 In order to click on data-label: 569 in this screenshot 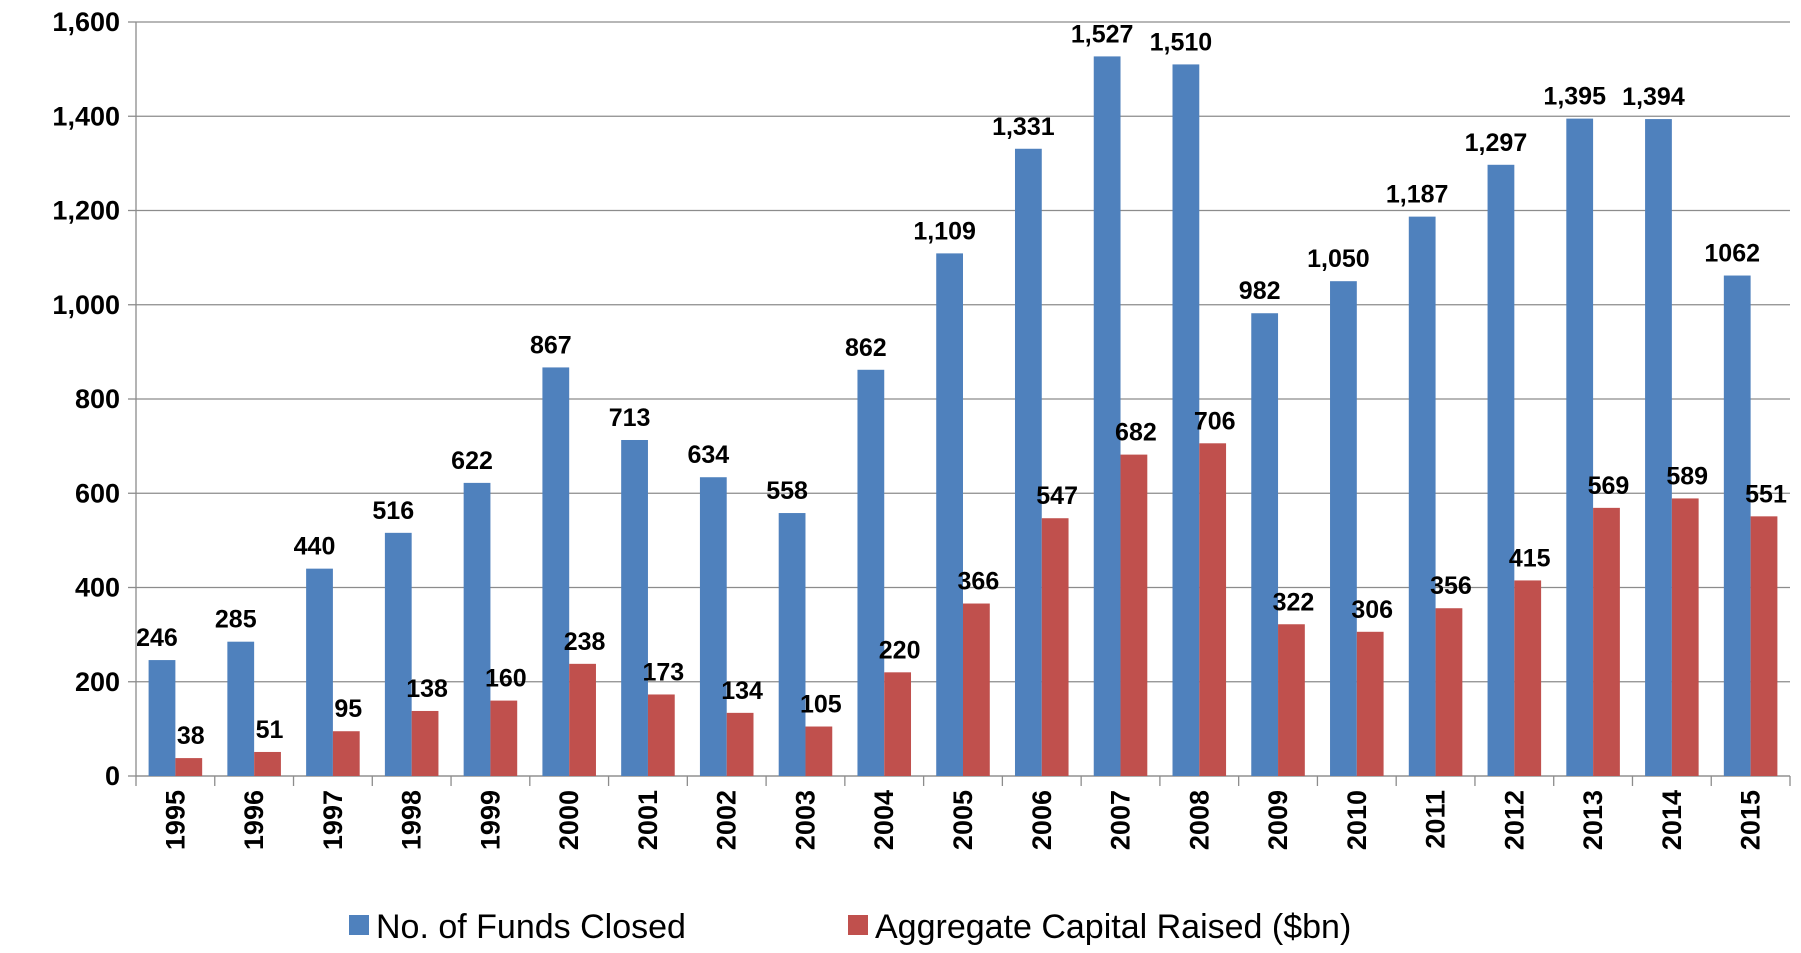, I will do `click(1609, 486)`.